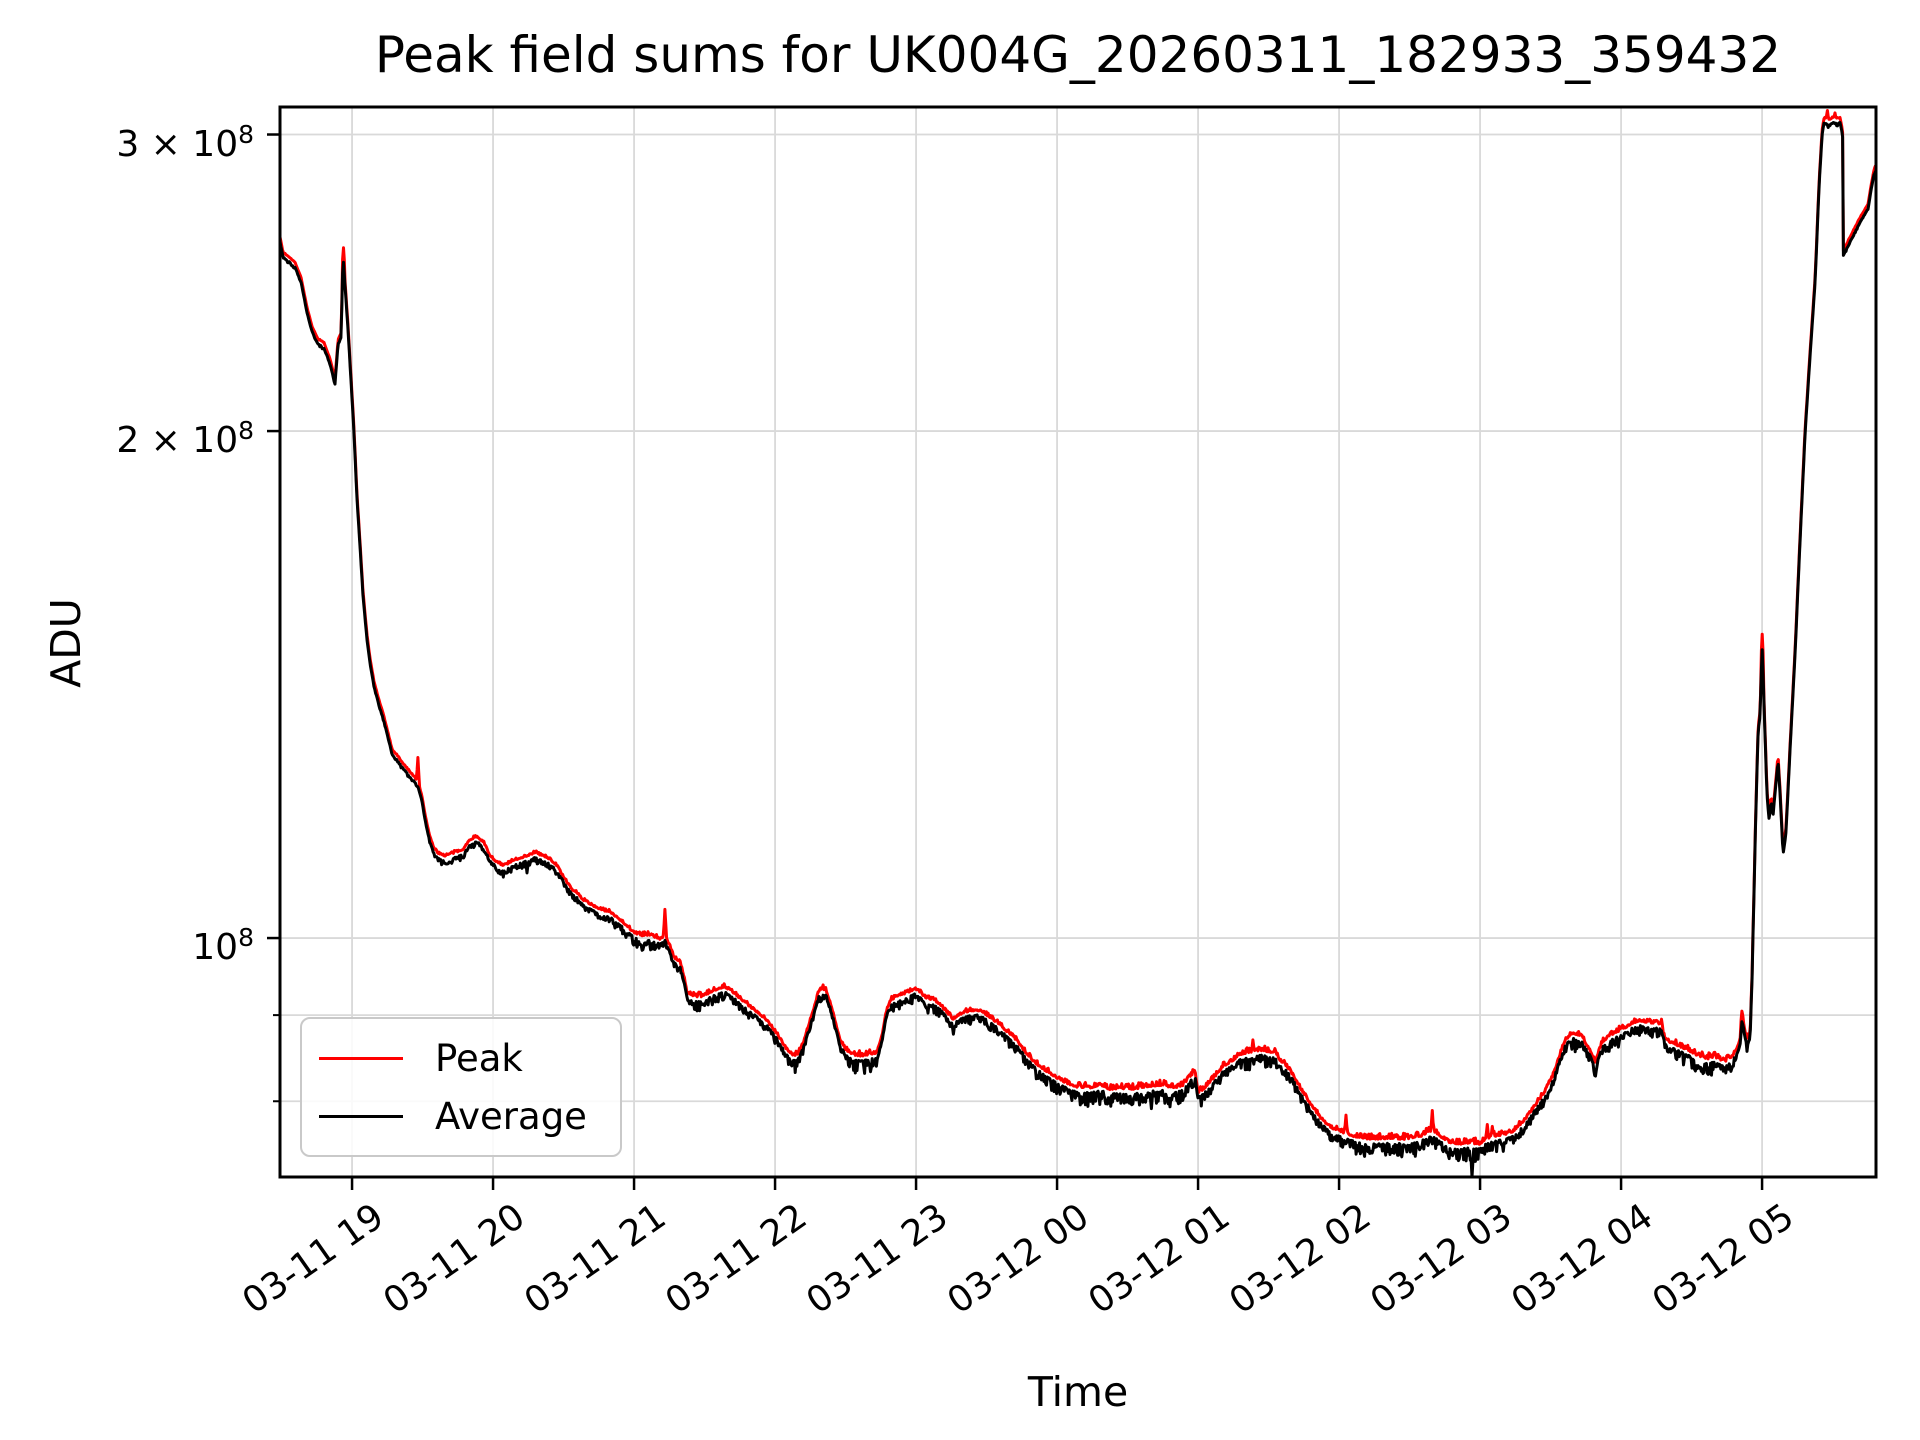 Image resolution: width=1920 pixels, height=1440 pixels. What do you see at coordinates (479, 1058) in the screenshot?
I see `peak-legend-label: Peak` at bounding box center [479, 1058].